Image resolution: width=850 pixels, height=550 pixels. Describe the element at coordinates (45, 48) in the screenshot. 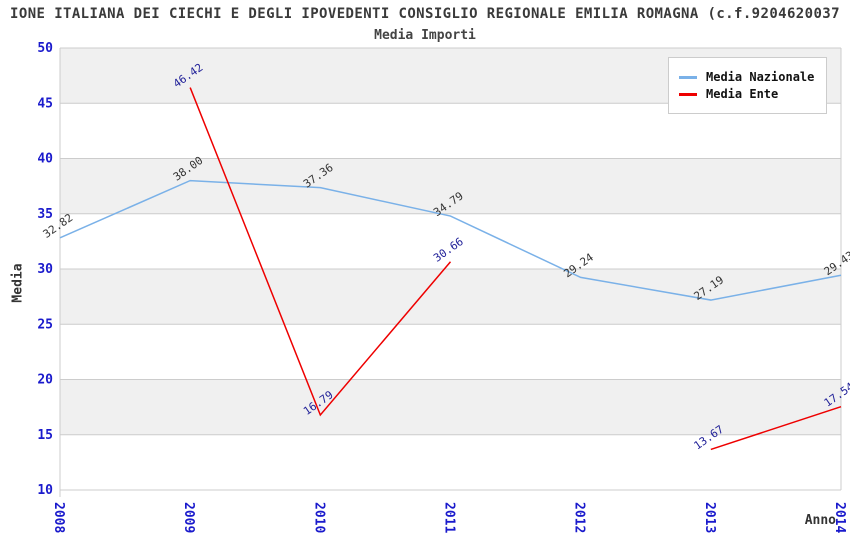

I see `y-tick-label: 50` at that location.